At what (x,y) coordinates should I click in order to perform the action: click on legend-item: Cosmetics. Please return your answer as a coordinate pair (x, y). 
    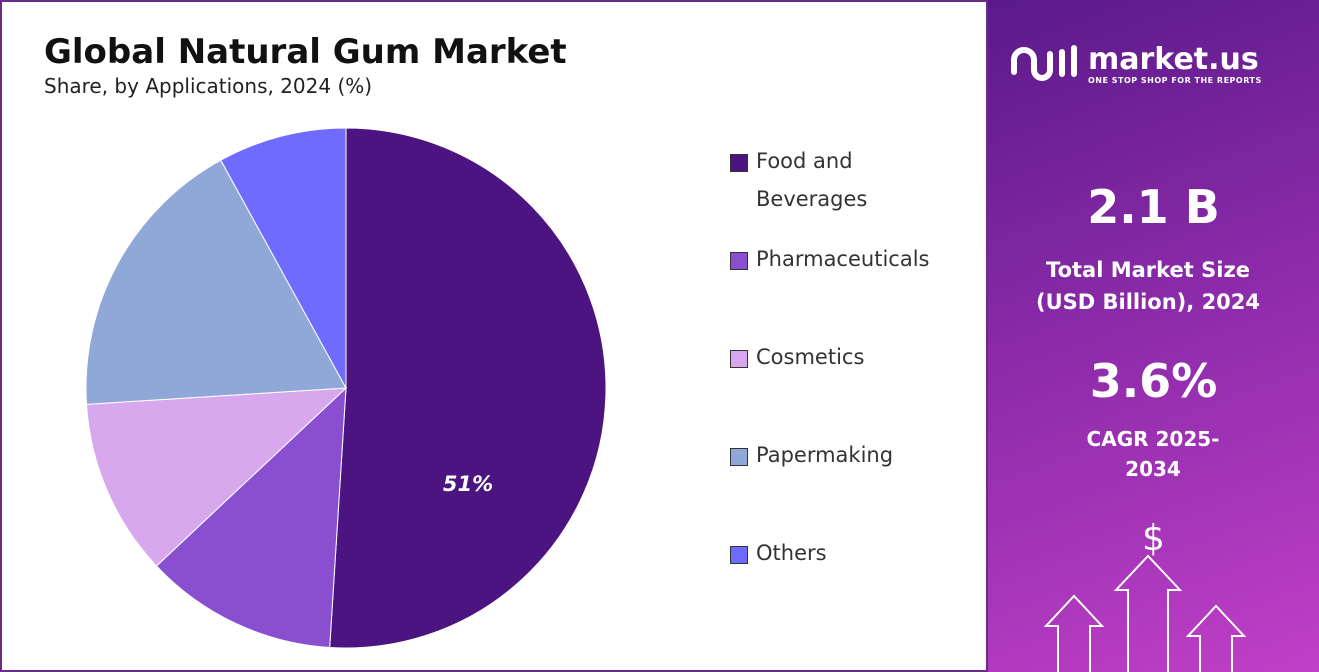
    Looking at the image, I should click on (818, 360).